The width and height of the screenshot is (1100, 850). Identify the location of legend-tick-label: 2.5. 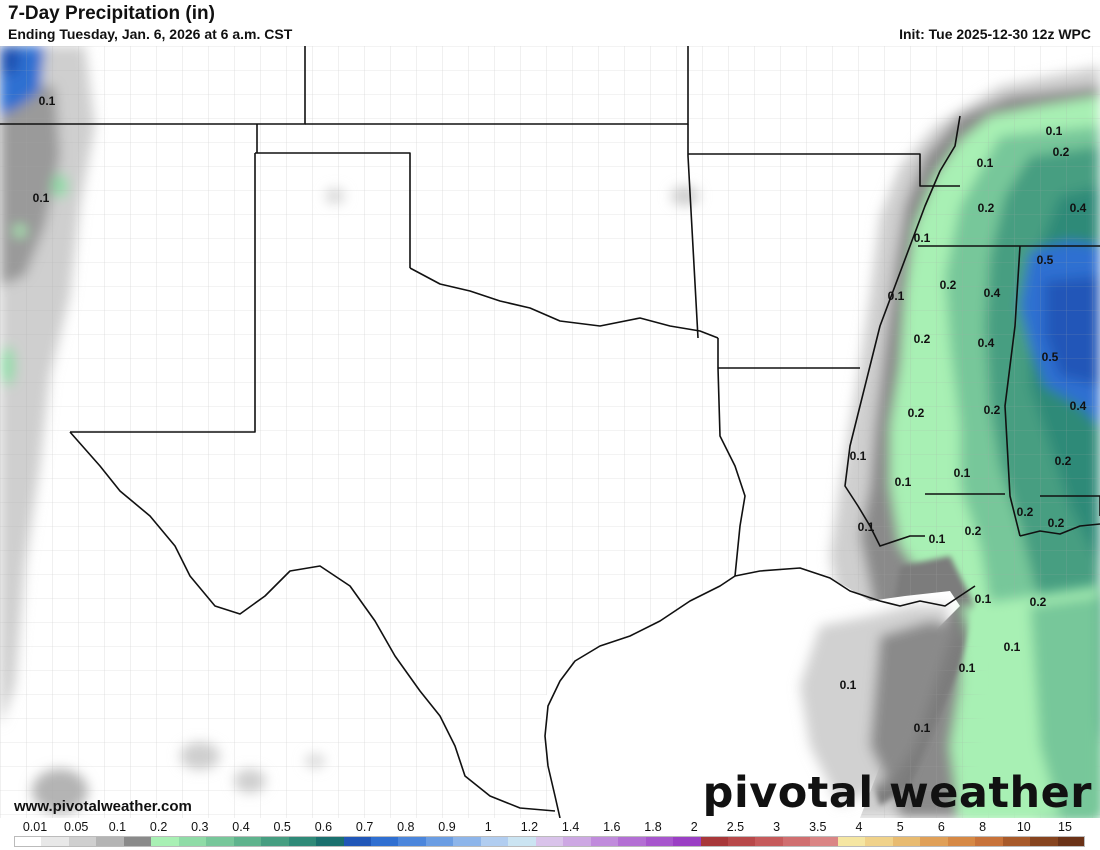
(735, 827).